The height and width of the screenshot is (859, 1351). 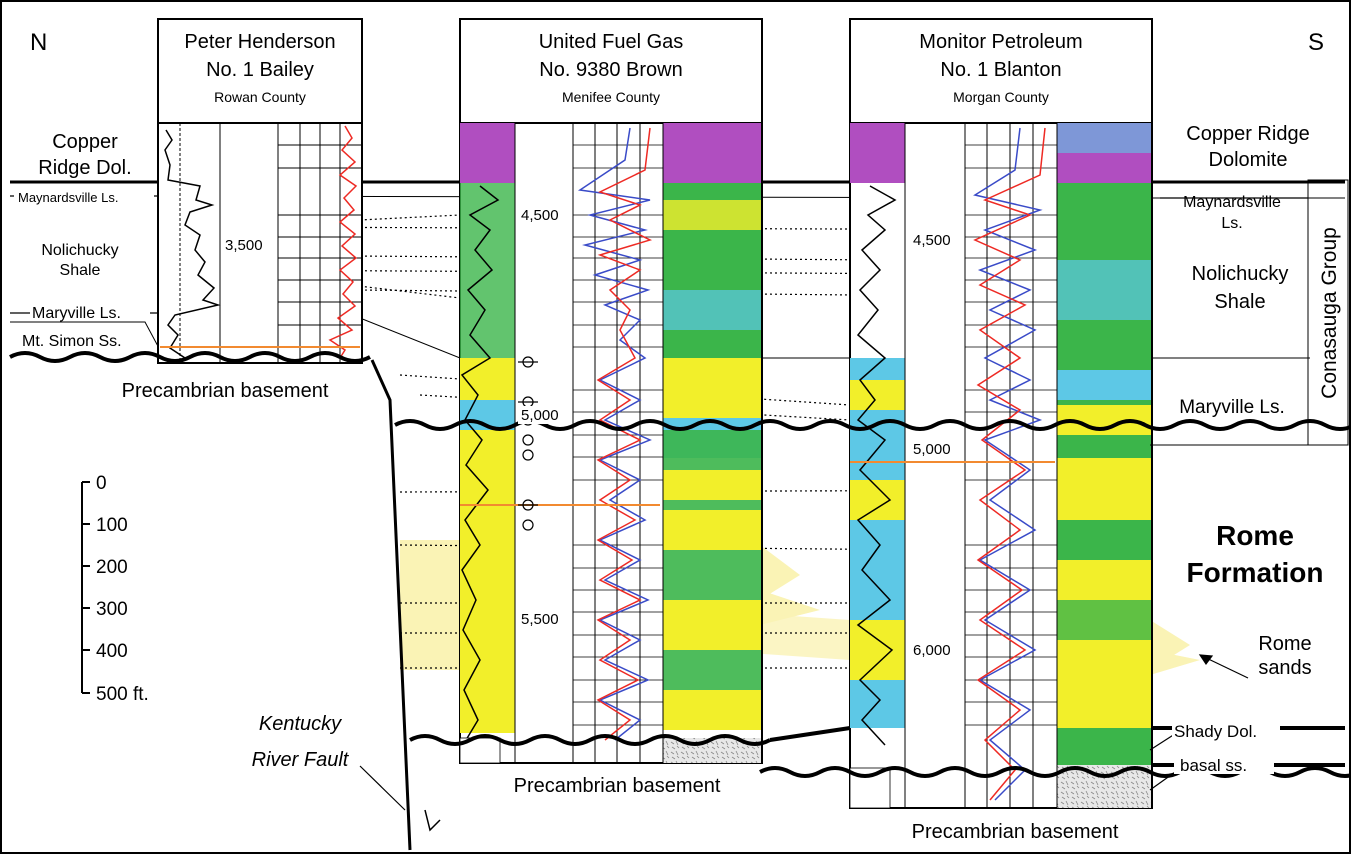 I want to click on nolichucky-label-left-2: Shale, so click(x=80, y=270).